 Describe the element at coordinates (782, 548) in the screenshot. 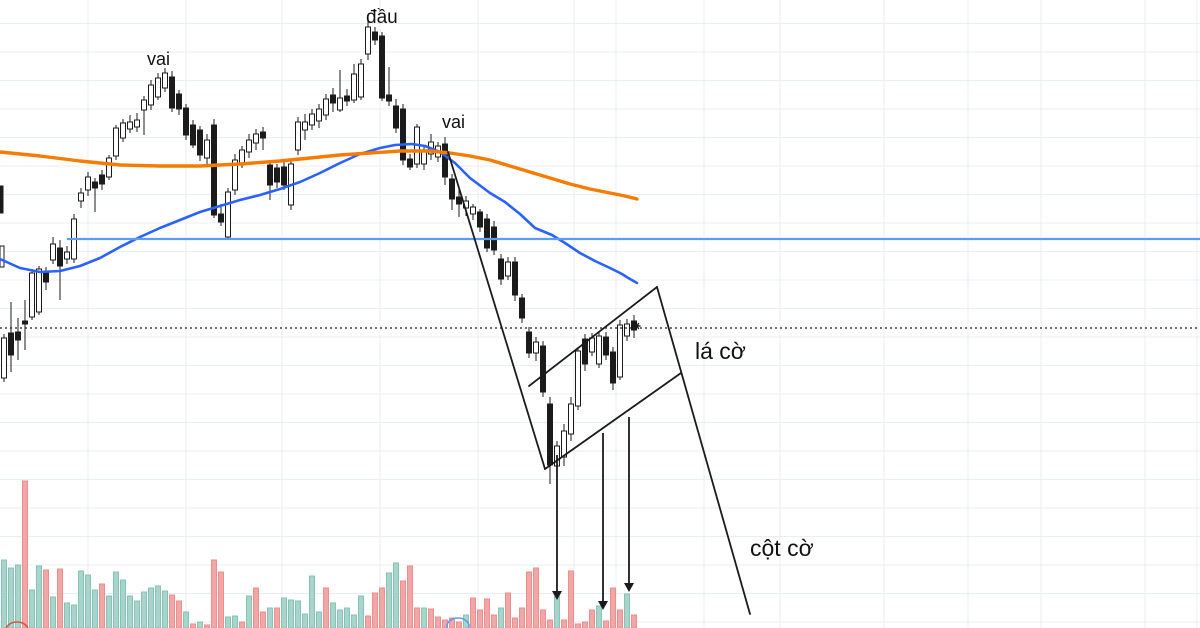

I see `label-flagpole: cột cờ` at that location.